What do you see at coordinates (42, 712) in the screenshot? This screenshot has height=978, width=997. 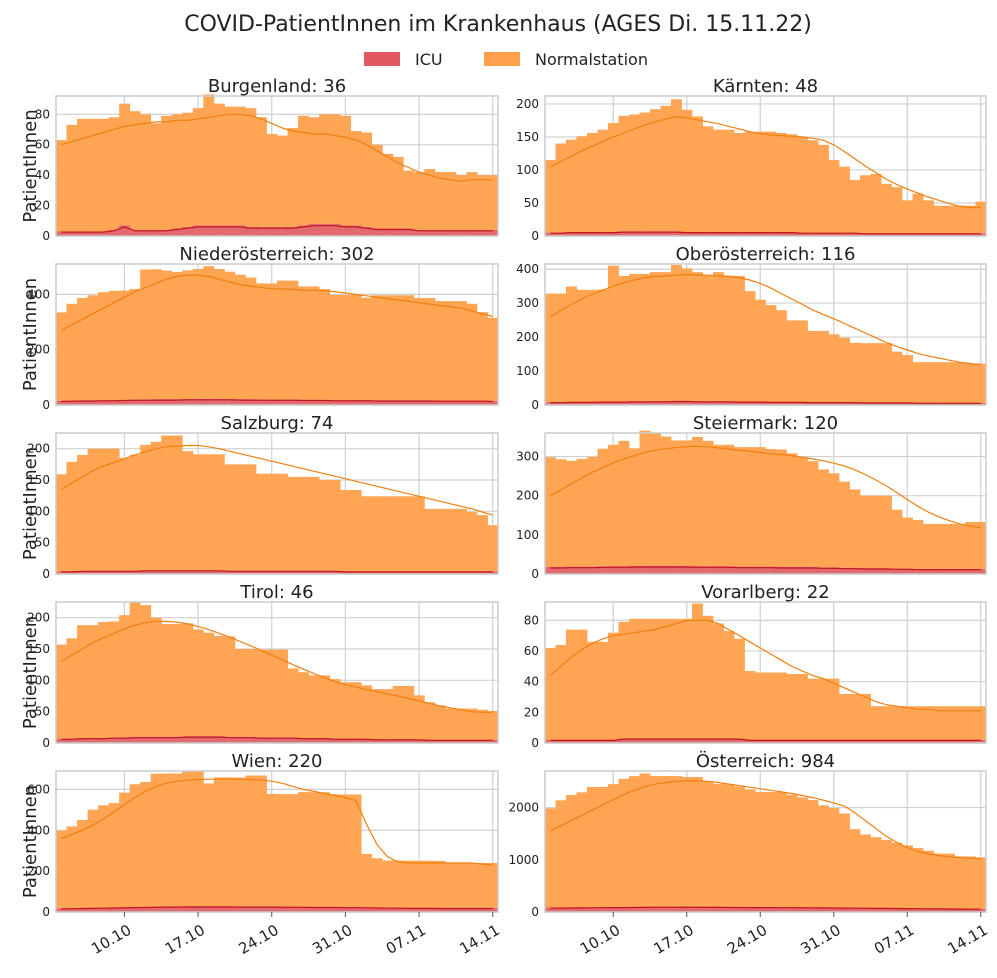 I see `y-tick-label: 50` at bounding box center [42, 712].